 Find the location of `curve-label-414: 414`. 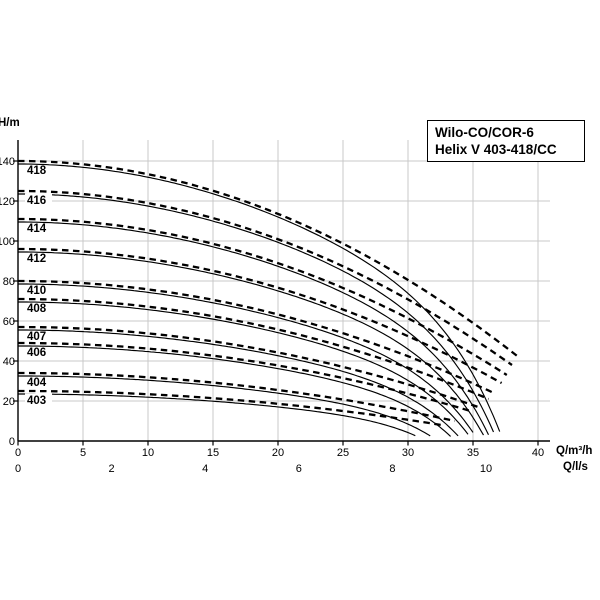

curve-label-414: 414 is located at coordinates (37, 229).